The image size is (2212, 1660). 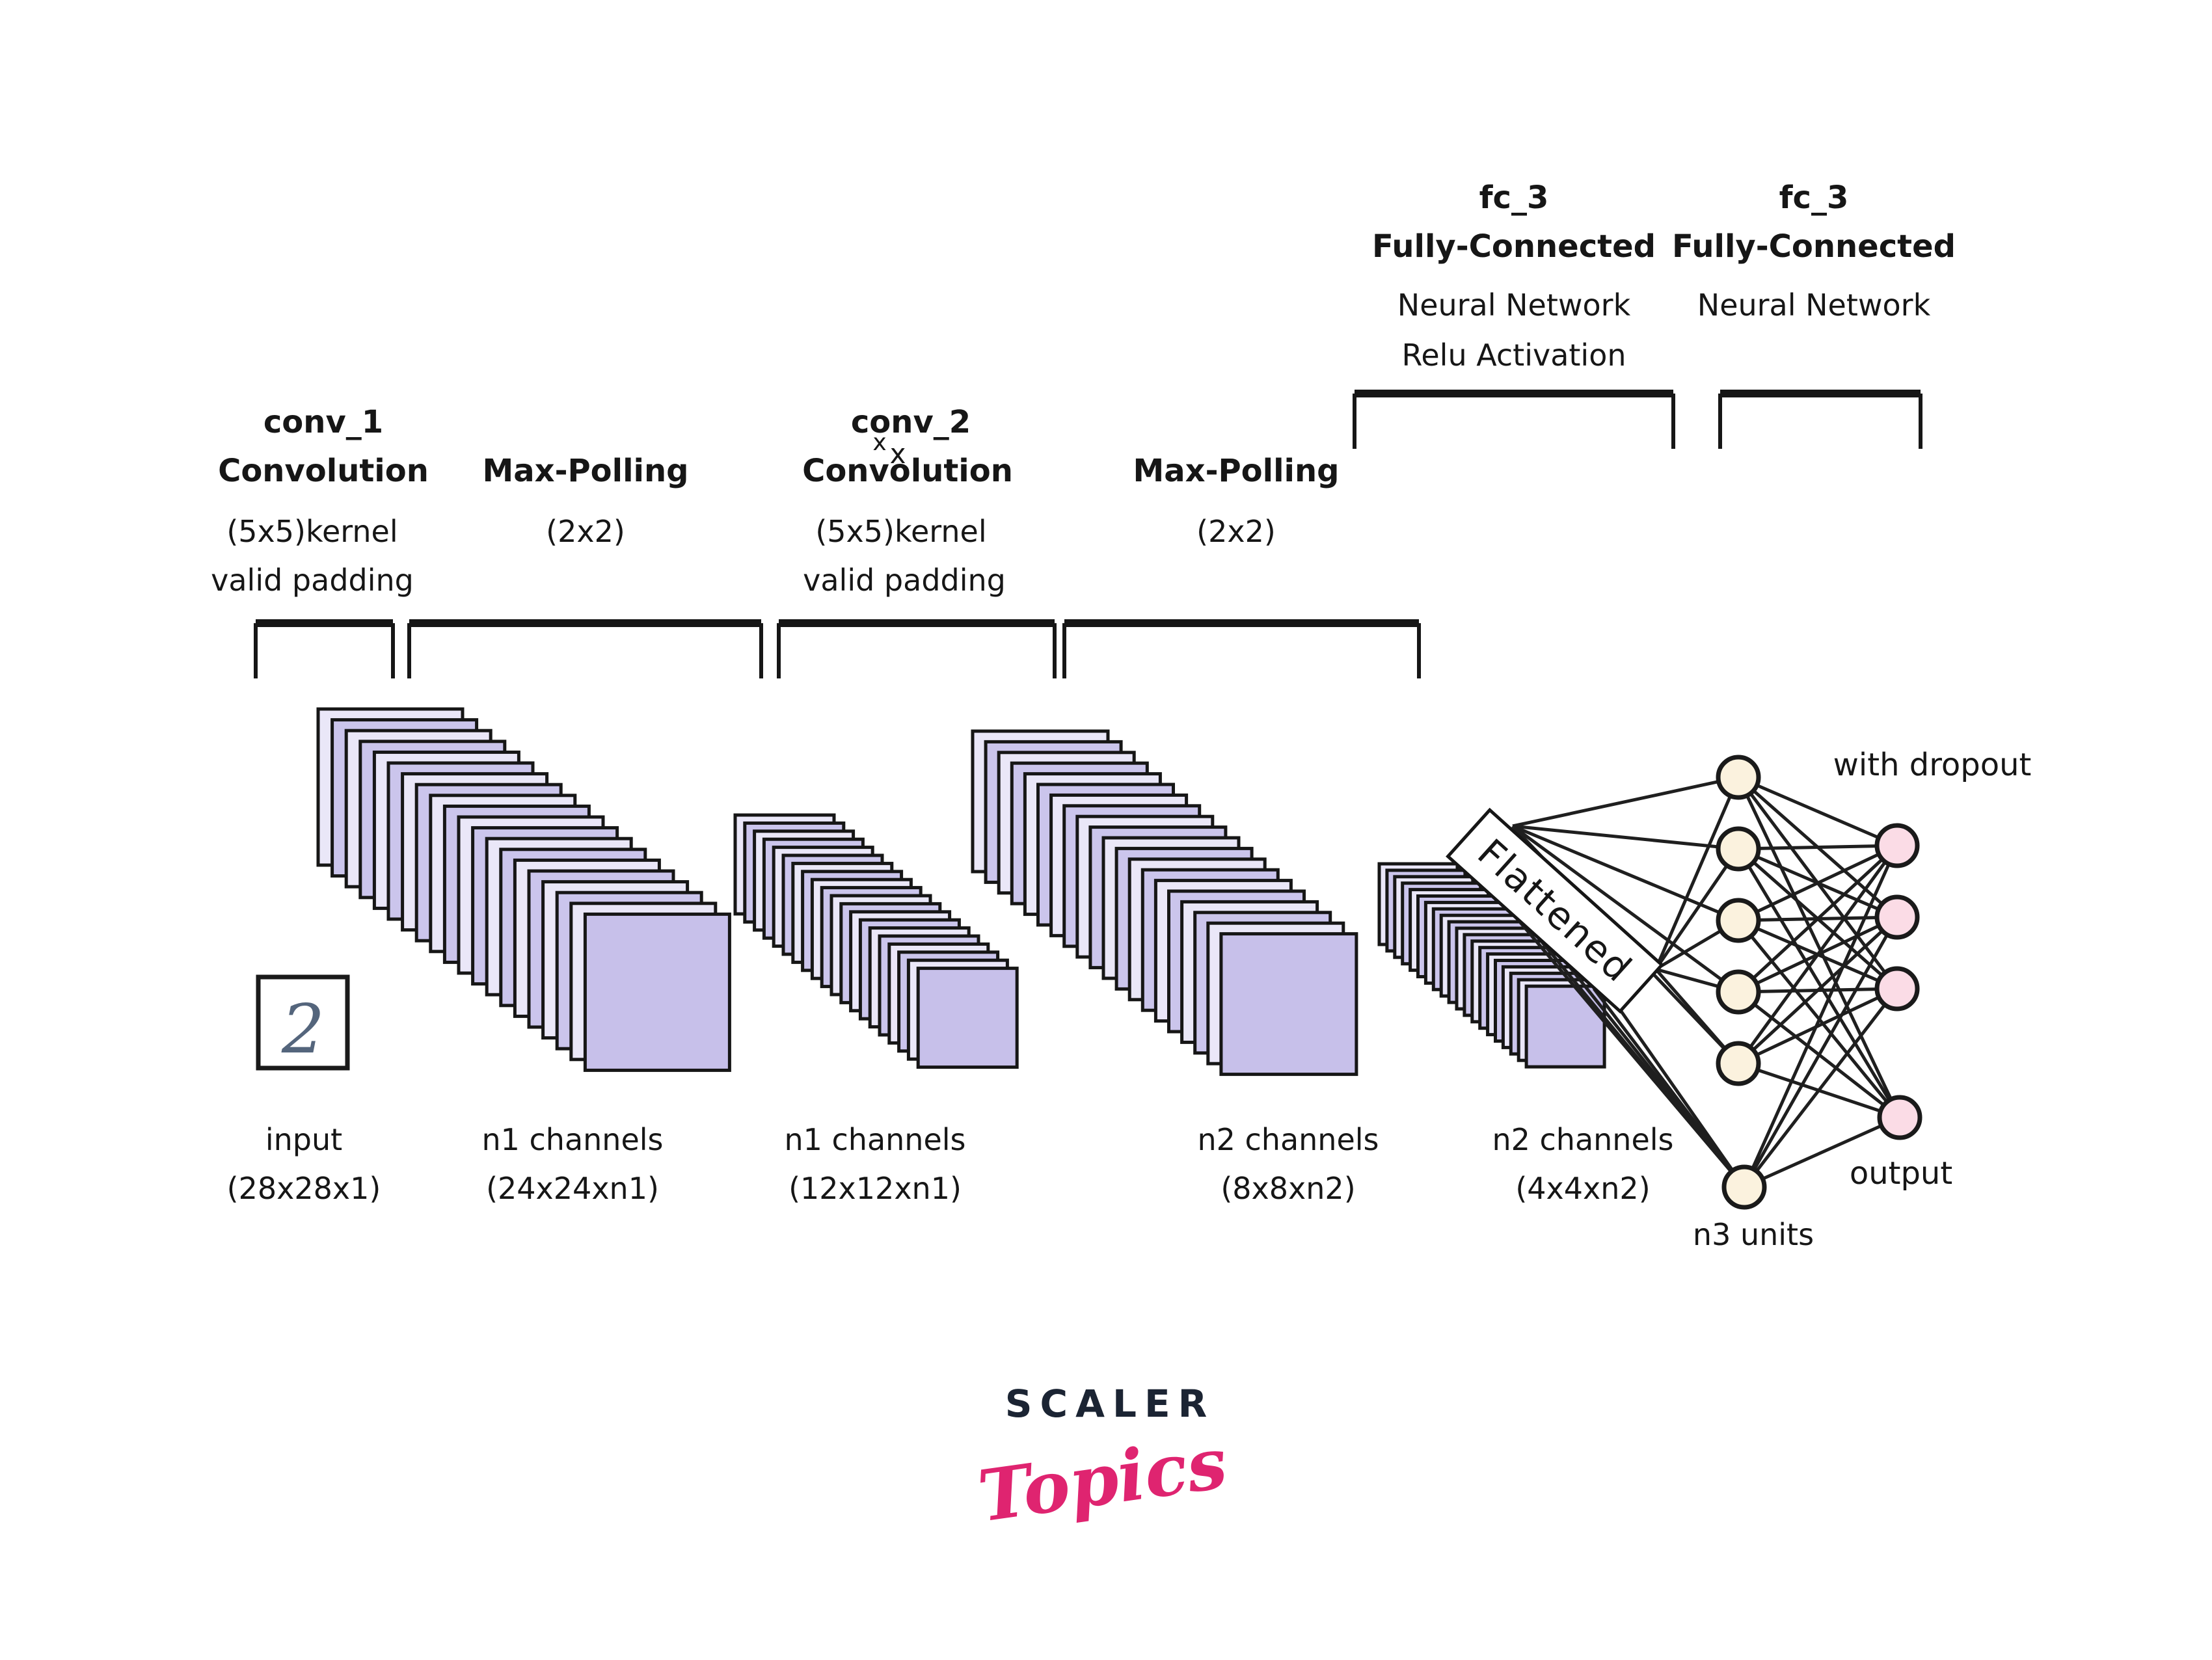 I want to click on conv2-op: Convolution, so click(x=907, y=471).